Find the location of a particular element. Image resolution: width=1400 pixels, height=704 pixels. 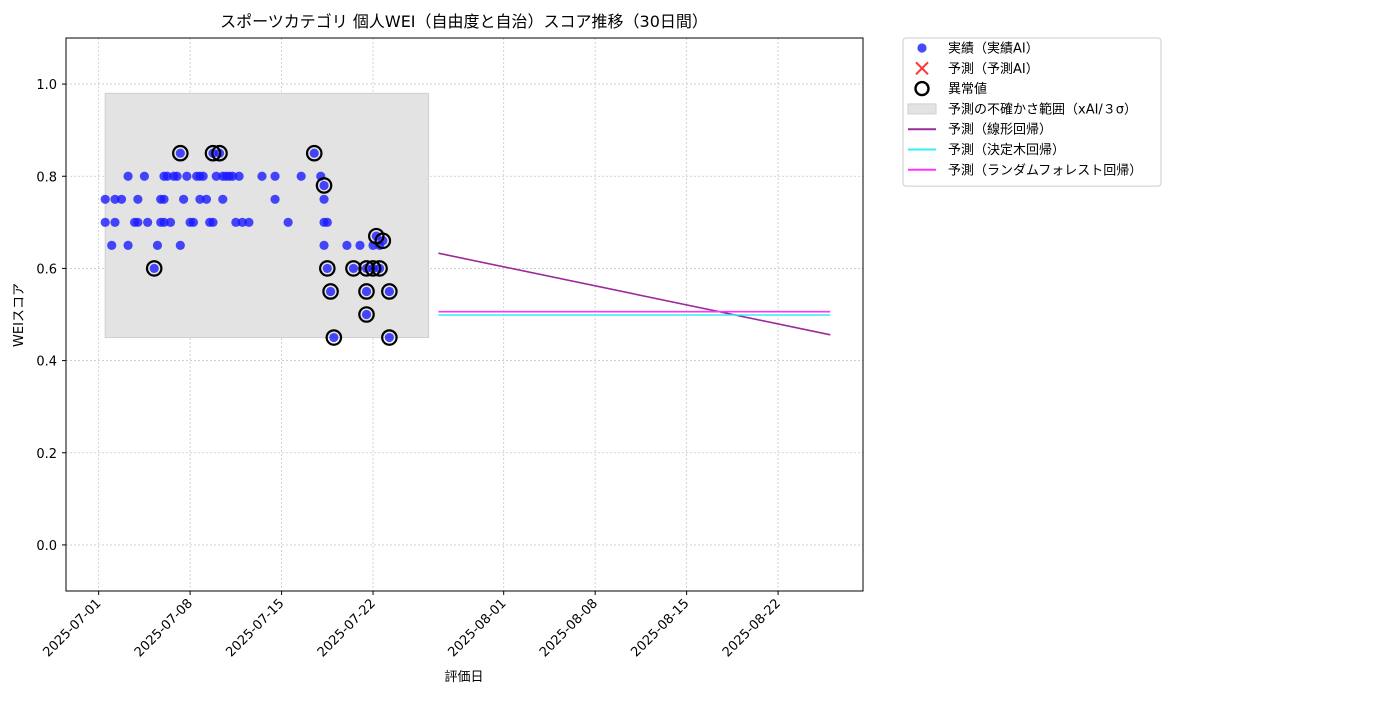

y-axis-label: WEIスコア is located at coordinates (19, 315).